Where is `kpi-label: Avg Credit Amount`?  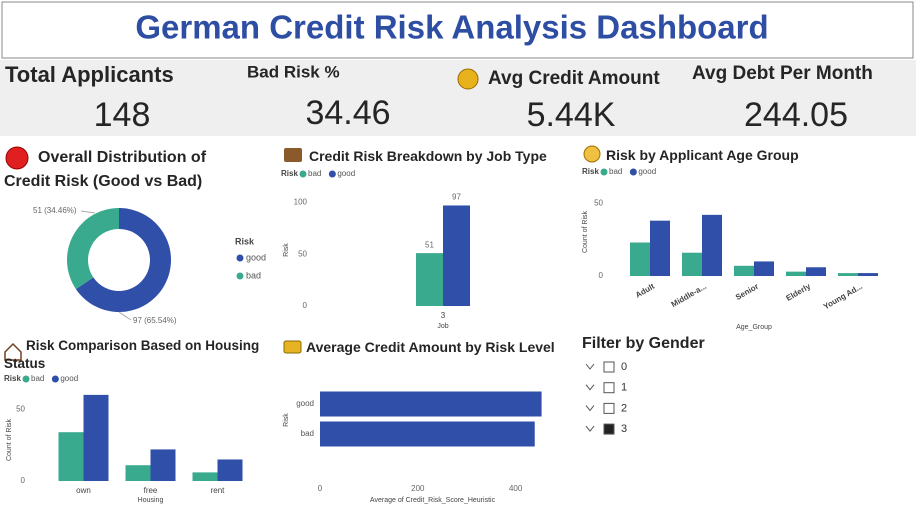 kpi-label: Avg Credit Amount is located at coordinates (574, 78).